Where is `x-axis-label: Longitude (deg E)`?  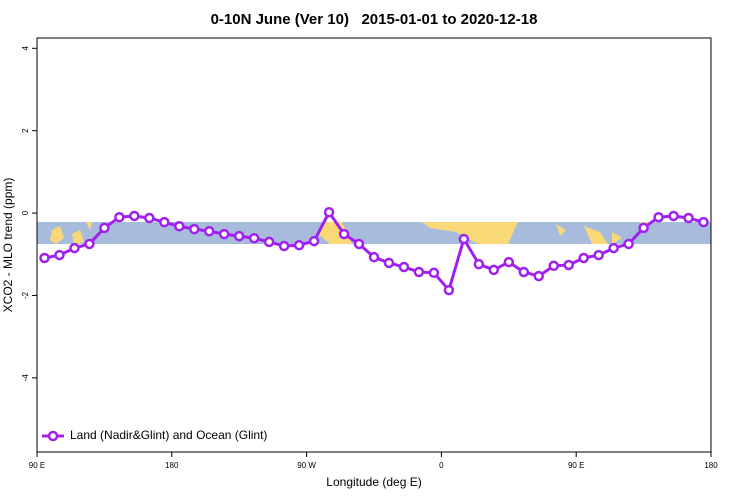 x-axis-label: Longitude (deg E) is located at coordinates (373, 482).